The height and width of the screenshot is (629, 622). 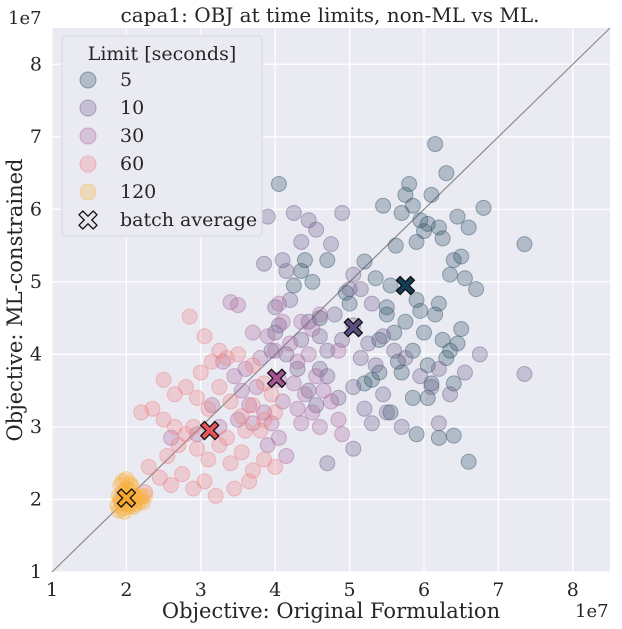 I want to click on y-tick-label: 1, so click(x=36, y=572).